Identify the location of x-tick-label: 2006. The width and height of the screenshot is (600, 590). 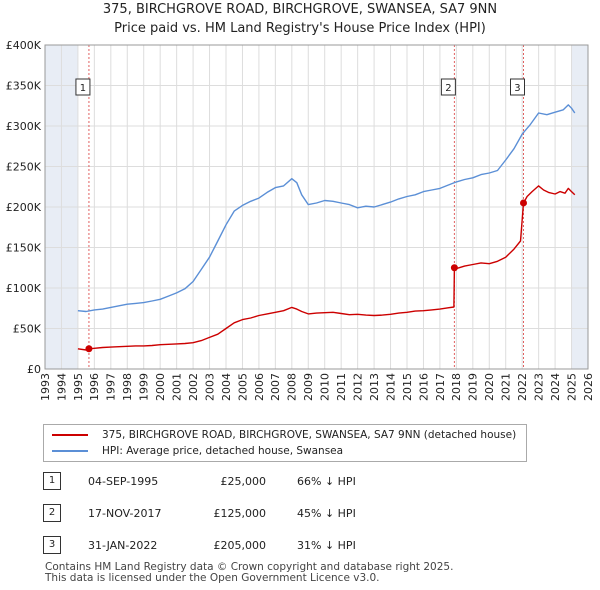
(259, 387).